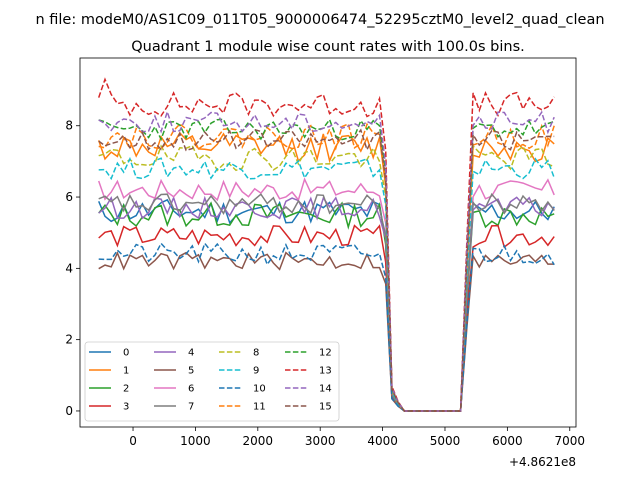  What do you see at coordinates (507, 441) in the screenshot?
I see `x-tick-label: 6000` at bounding box center [507, 441].